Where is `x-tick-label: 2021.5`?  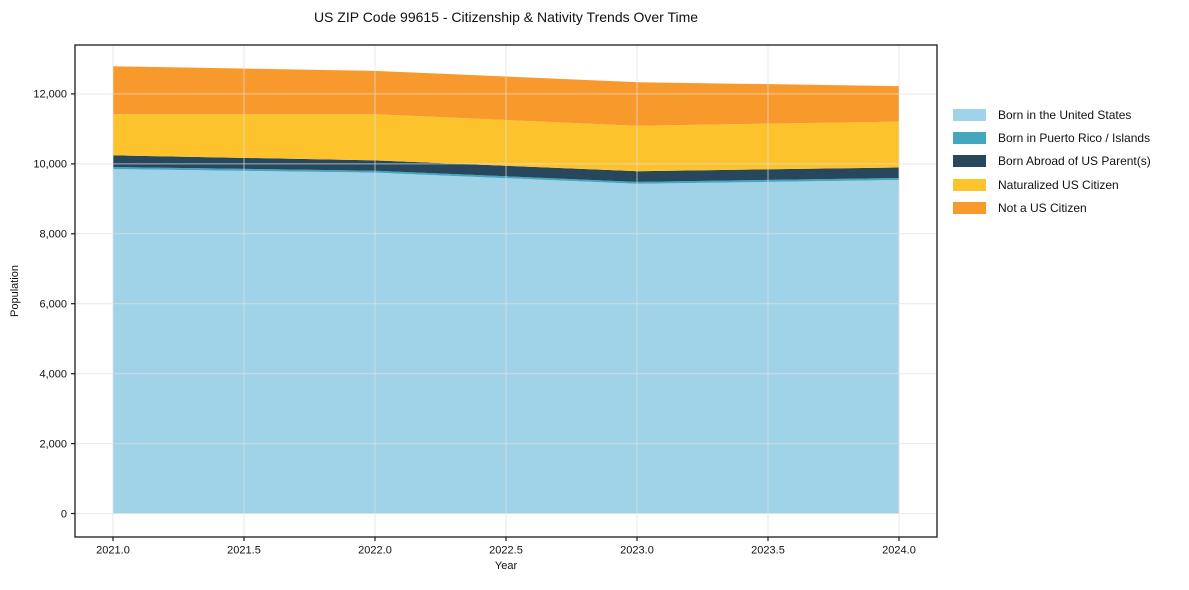
x-tick-label: 2021.5 is located at coordinates (244, 551).